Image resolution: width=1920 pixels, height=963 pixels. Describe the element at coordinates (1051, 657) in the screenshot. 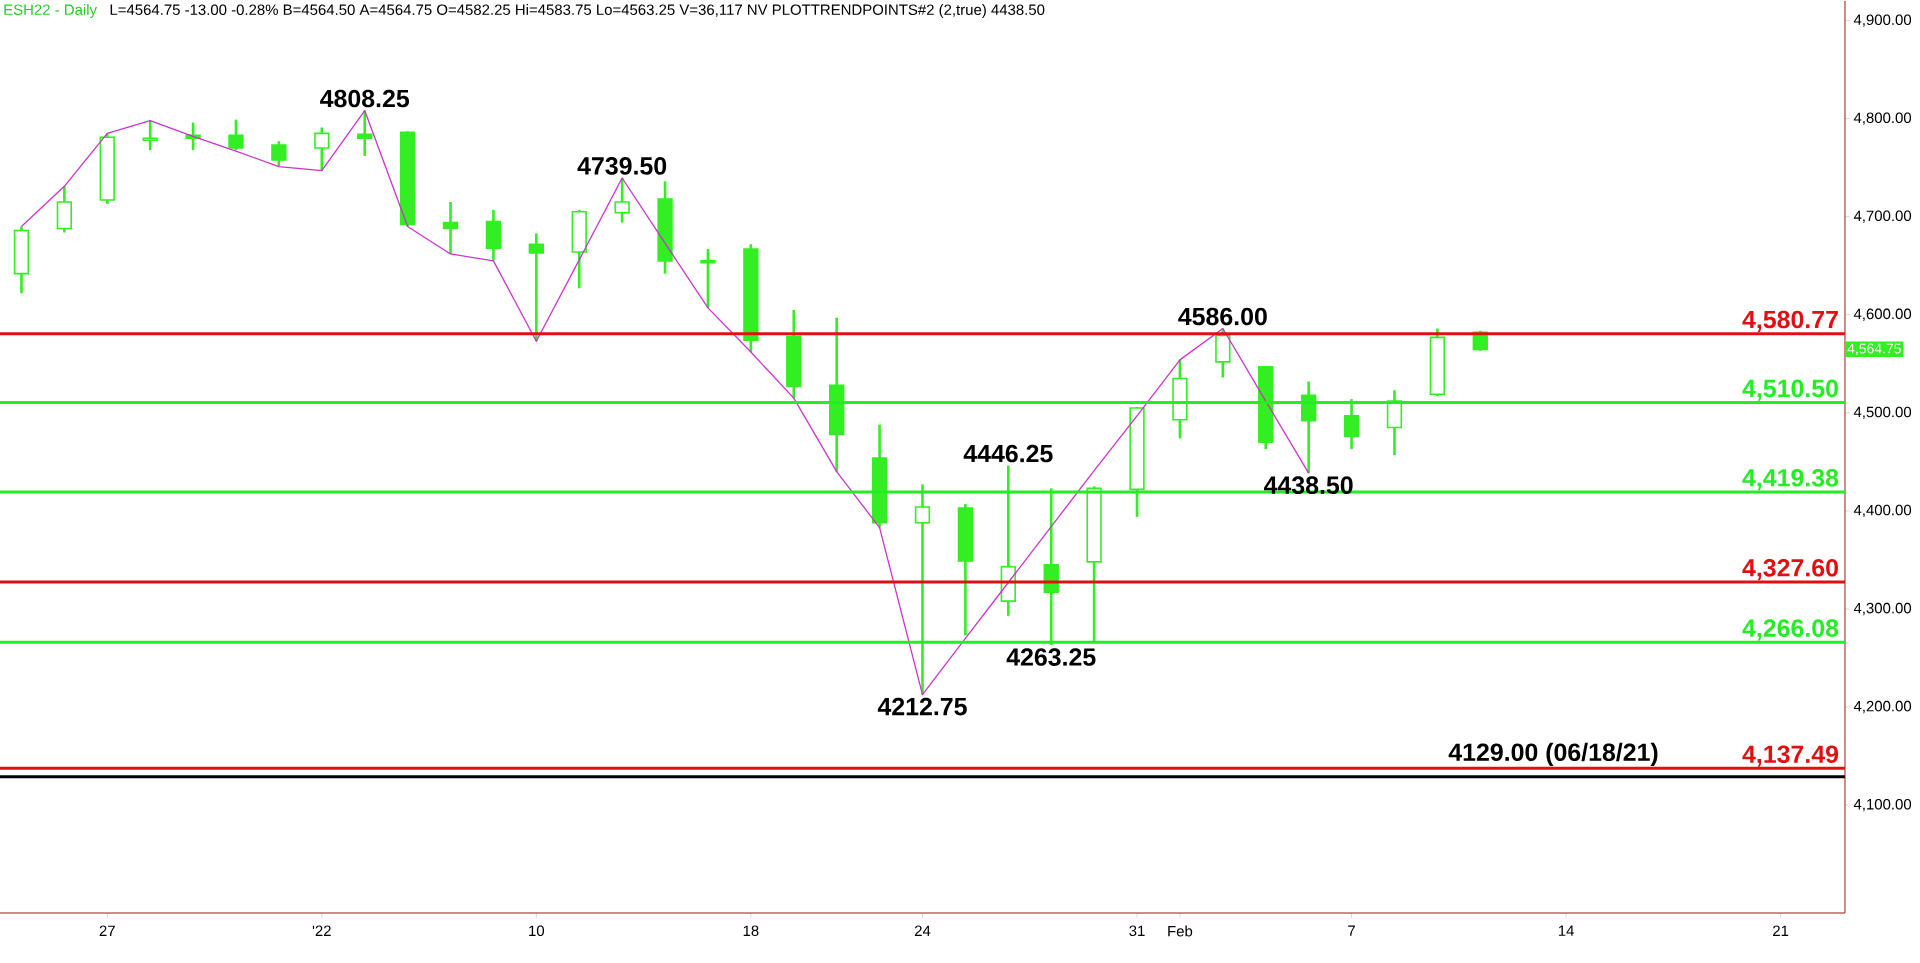

I see `annotation: 4263.25` at that location.